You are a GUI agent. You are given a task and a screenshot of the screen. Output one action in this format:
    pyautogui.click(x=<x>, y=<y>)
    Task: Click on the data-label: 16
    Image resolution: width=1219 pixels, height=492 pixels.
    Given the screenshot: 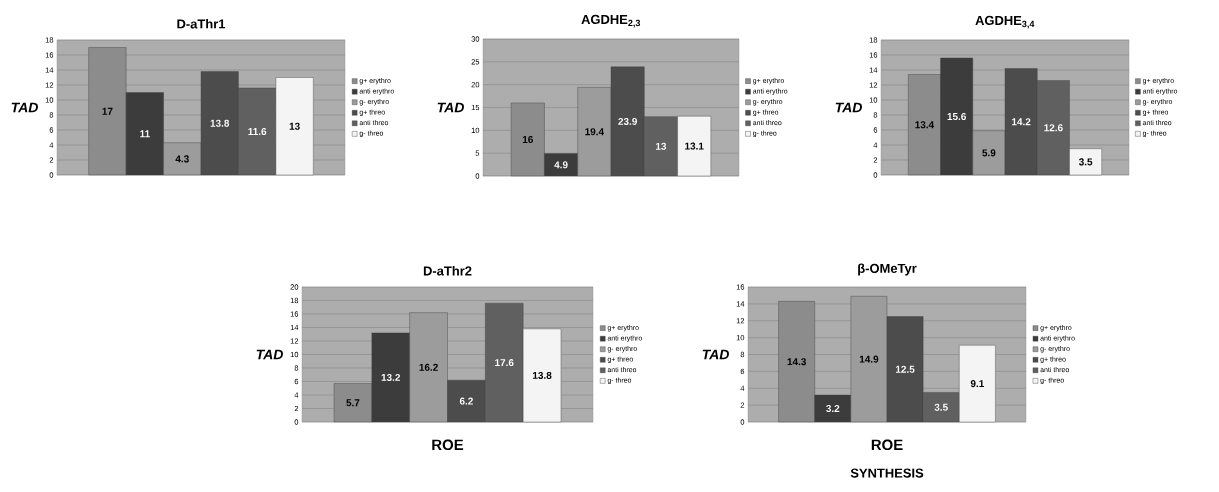 What is the action you would take?
    pyautogui.click(x=527, y=139)
    